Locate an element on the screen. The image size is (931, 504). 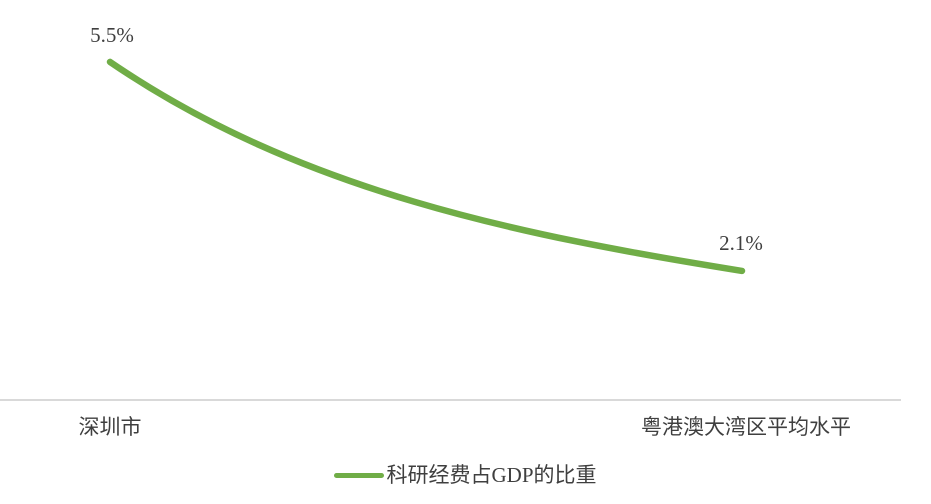
data-label-gba: 2.1% is located at coordinates (741, 242).